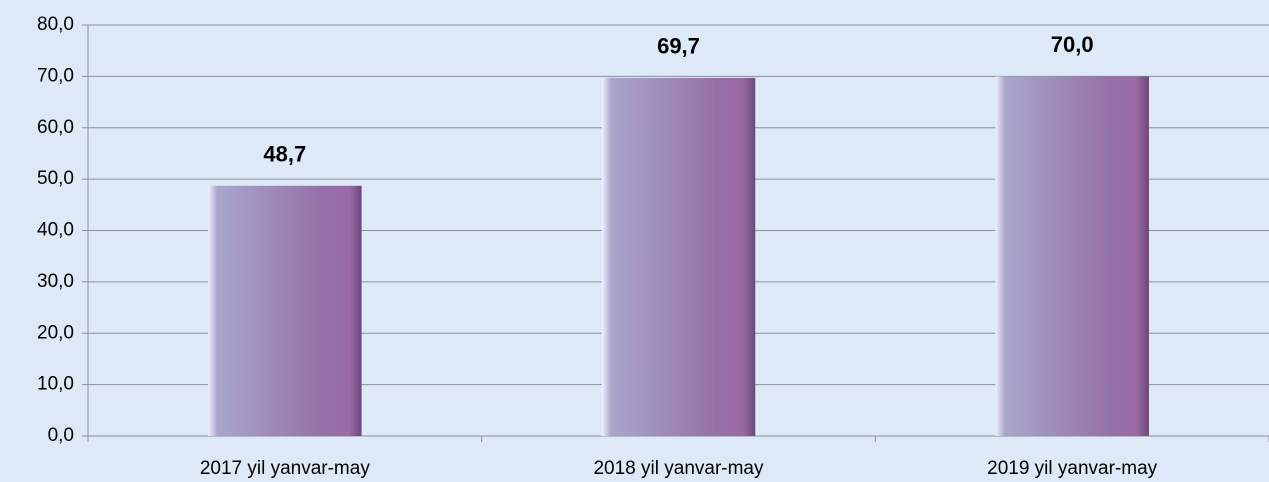 This screenshot has width=1269, height=482. Describe the element at coordinates (61, 435) in the screenshot. I see `y-tick-label: 0,0` at that location.